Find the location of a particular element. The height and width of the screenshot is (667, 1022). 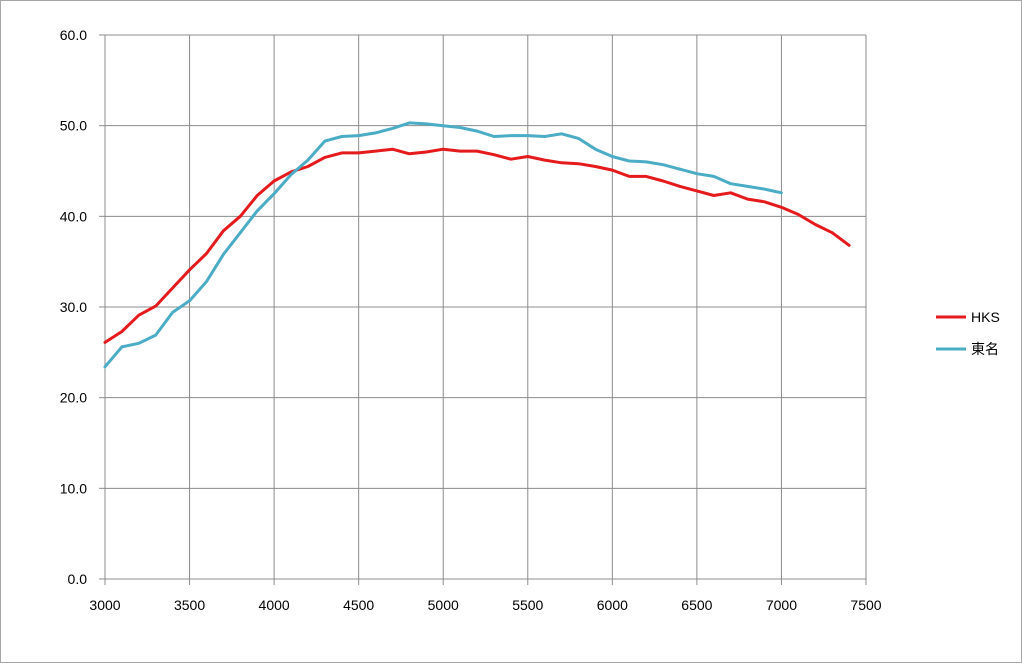

y-tick-label: 20.0 is located at coordinates (73, 398).